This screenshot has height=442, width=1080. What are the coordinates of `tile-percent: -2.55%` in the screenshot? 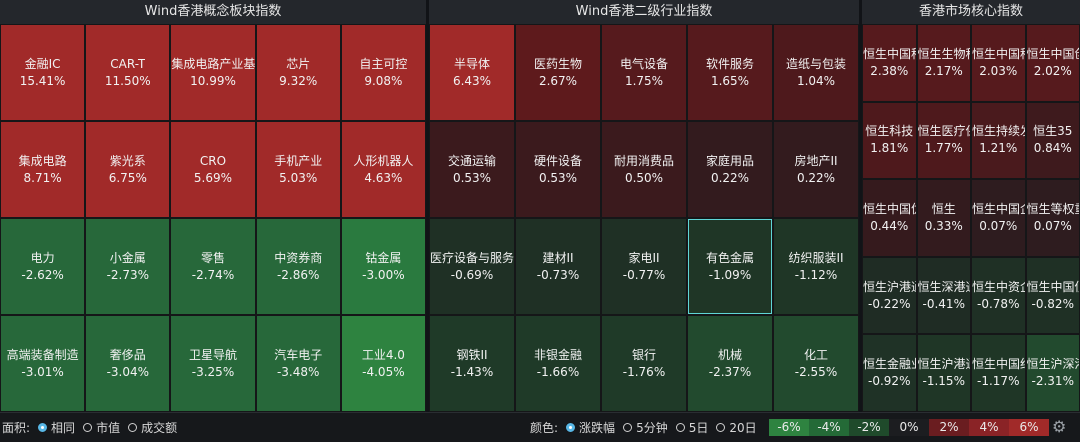 It's located at (816, 372).